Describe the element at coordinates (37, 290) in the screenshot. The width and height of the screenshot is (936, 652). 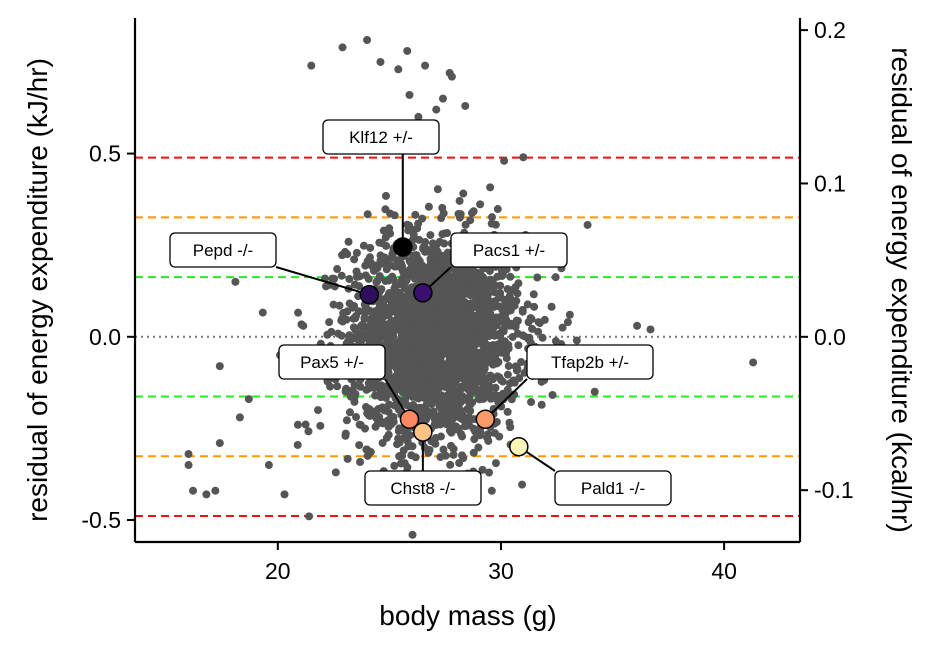
I see `y-axis-title-left: residual of energy expenditure (kJ/hr)` at that location.